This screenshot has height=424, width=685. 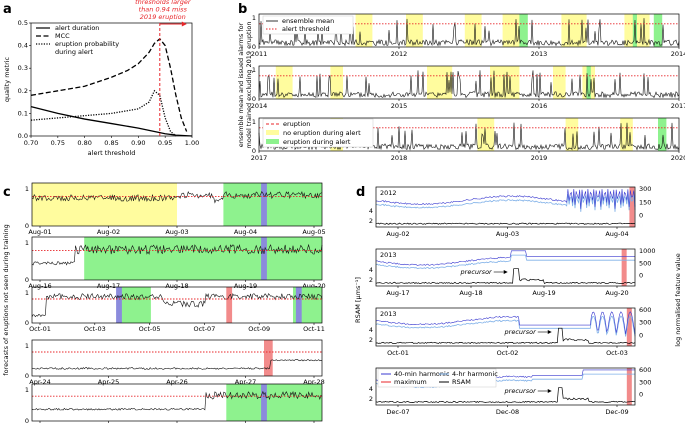 What do you see at coordinates (617, 353) in the screenshot?
I see `panel-d-xtick-label: Oct-03` at bounding box center [617, 353].